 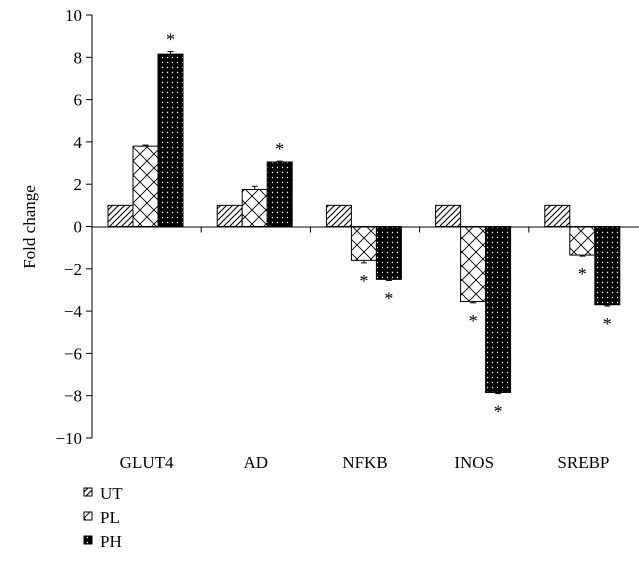 What do you see at coordinates (73, 396) in the screenshot?
I see `y-tick-label: −8` at bounding box center [73, 396].